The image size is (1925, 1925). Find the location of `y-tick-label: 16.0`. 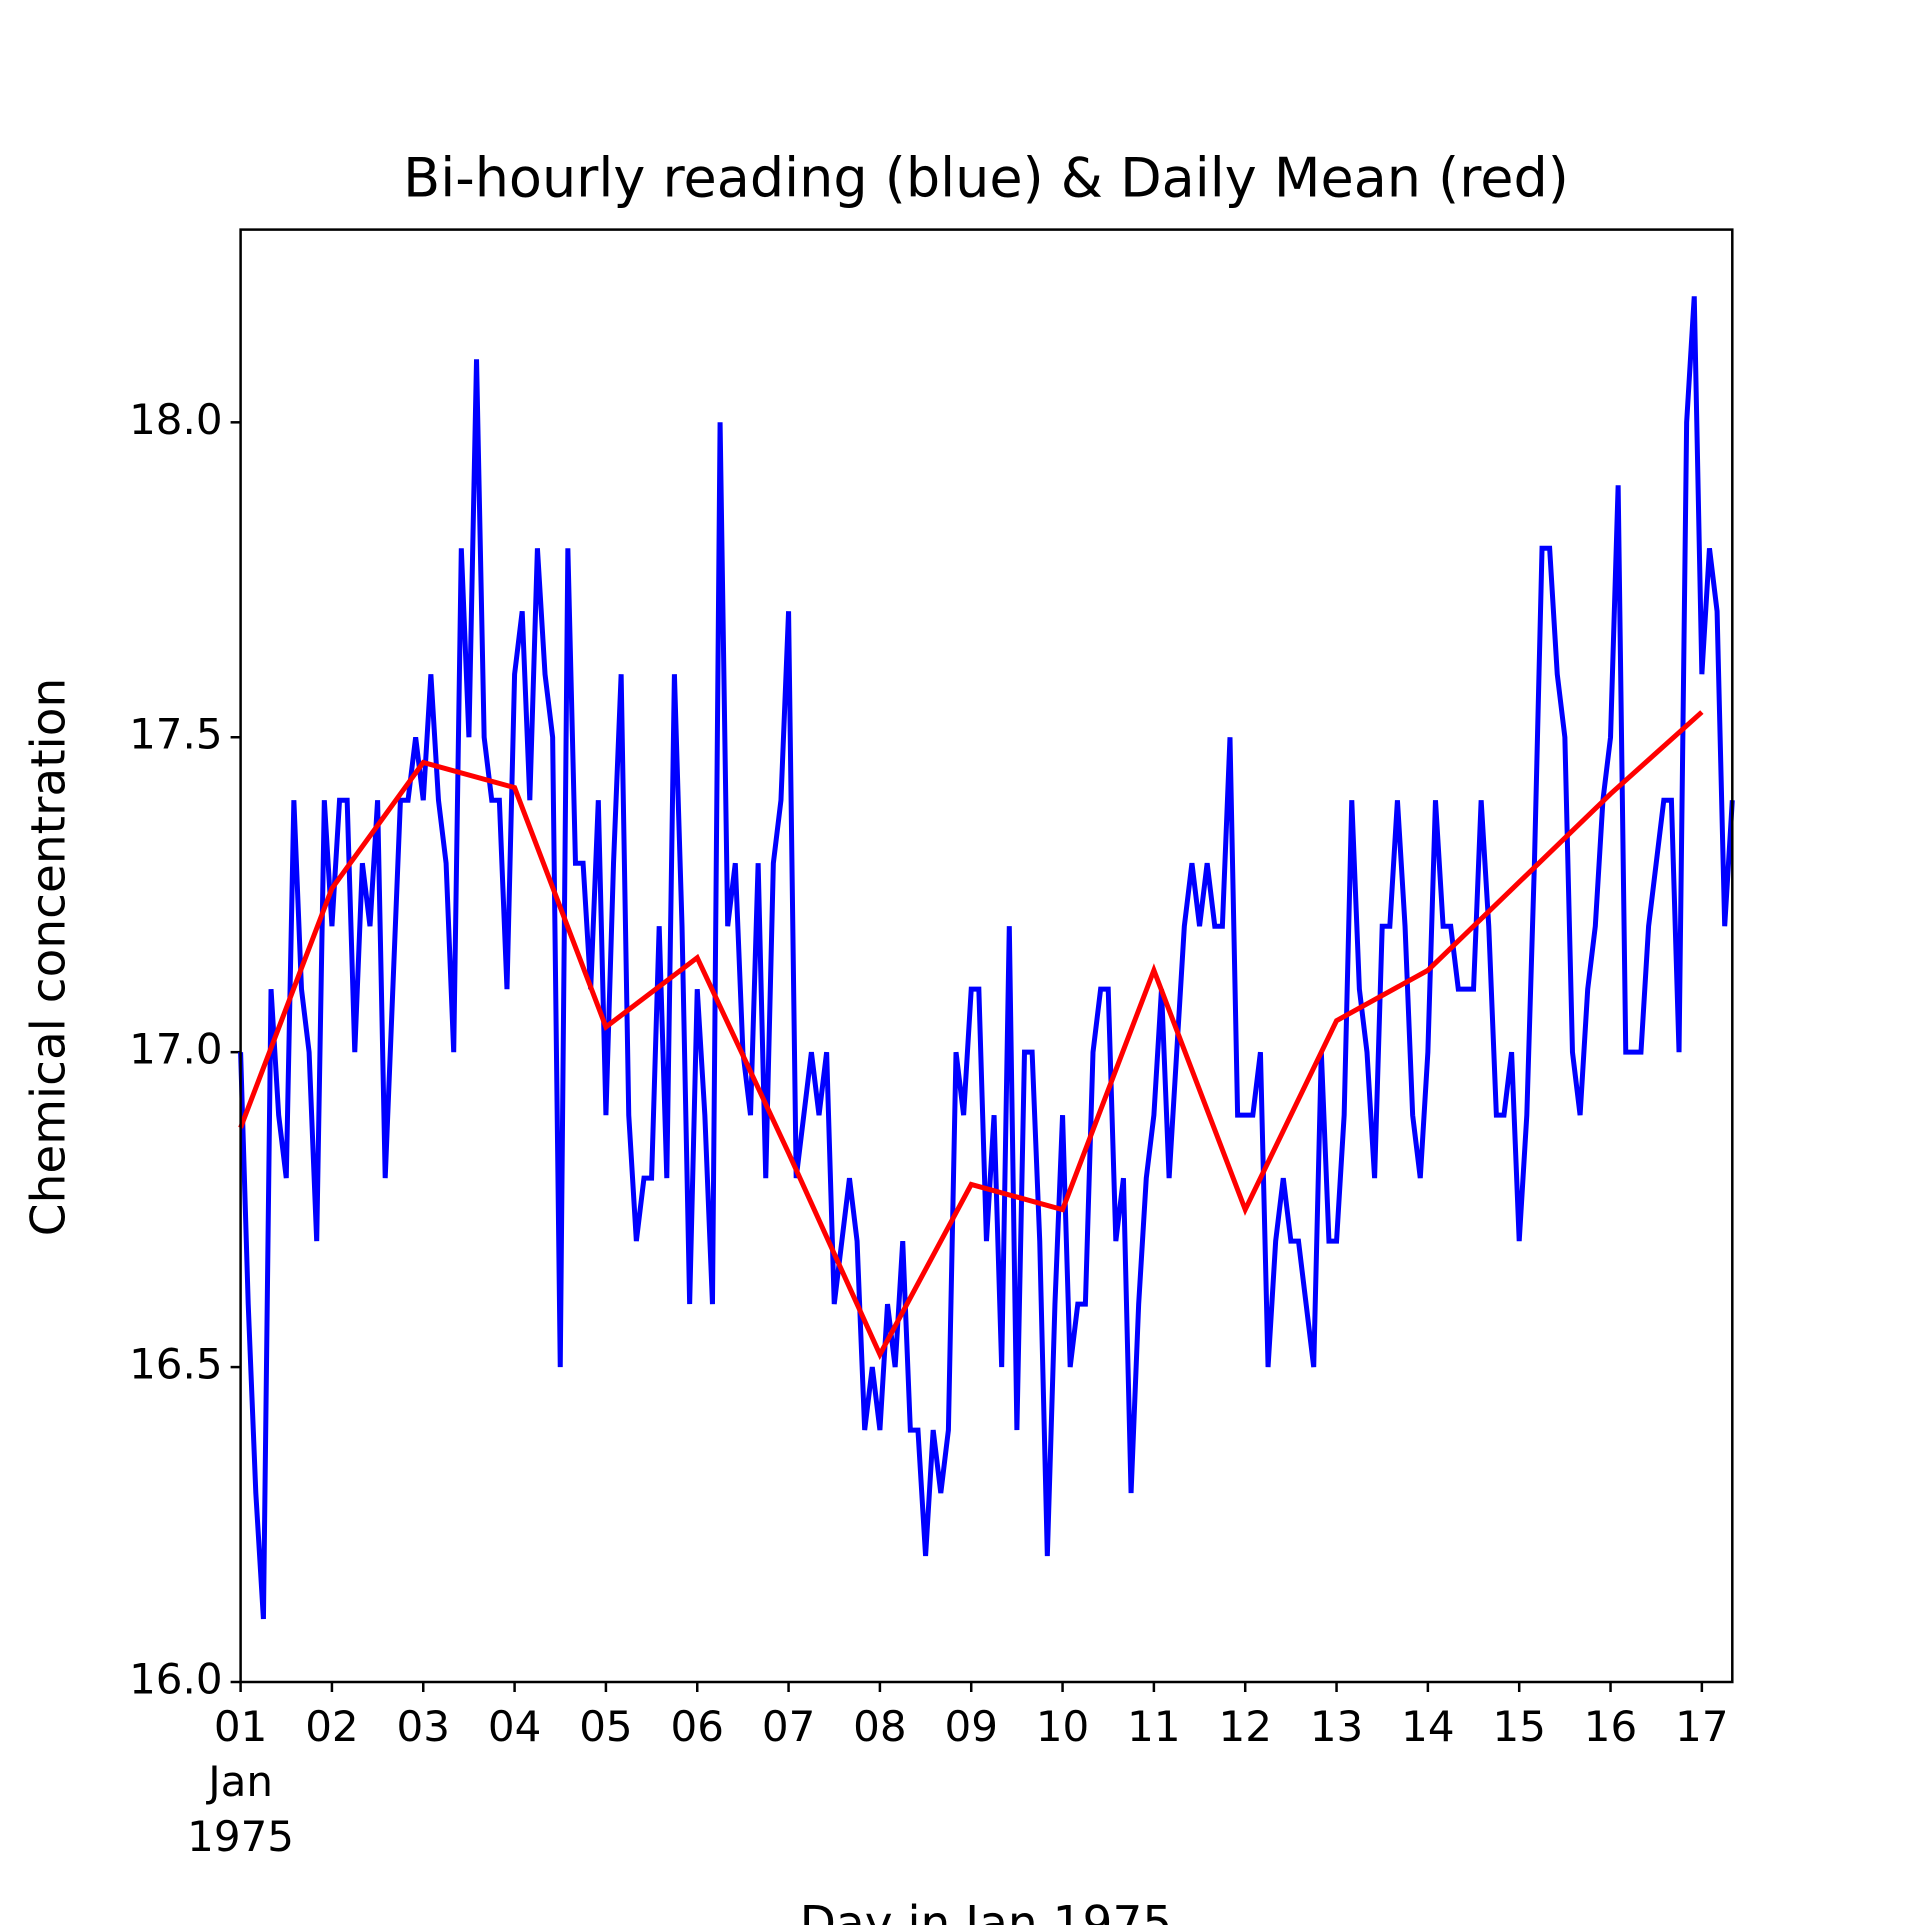

y-tick-label: 16.0 is located at coordinates (176, 1679).